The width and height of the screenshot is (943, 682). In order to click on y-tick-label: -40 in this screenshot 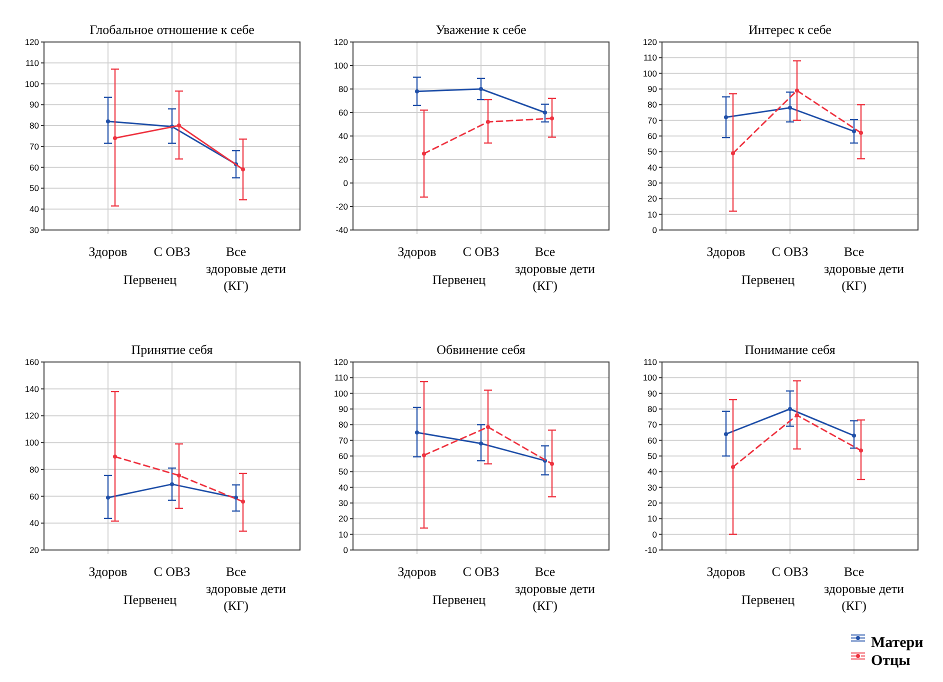, I will do `click(342, 229)`.